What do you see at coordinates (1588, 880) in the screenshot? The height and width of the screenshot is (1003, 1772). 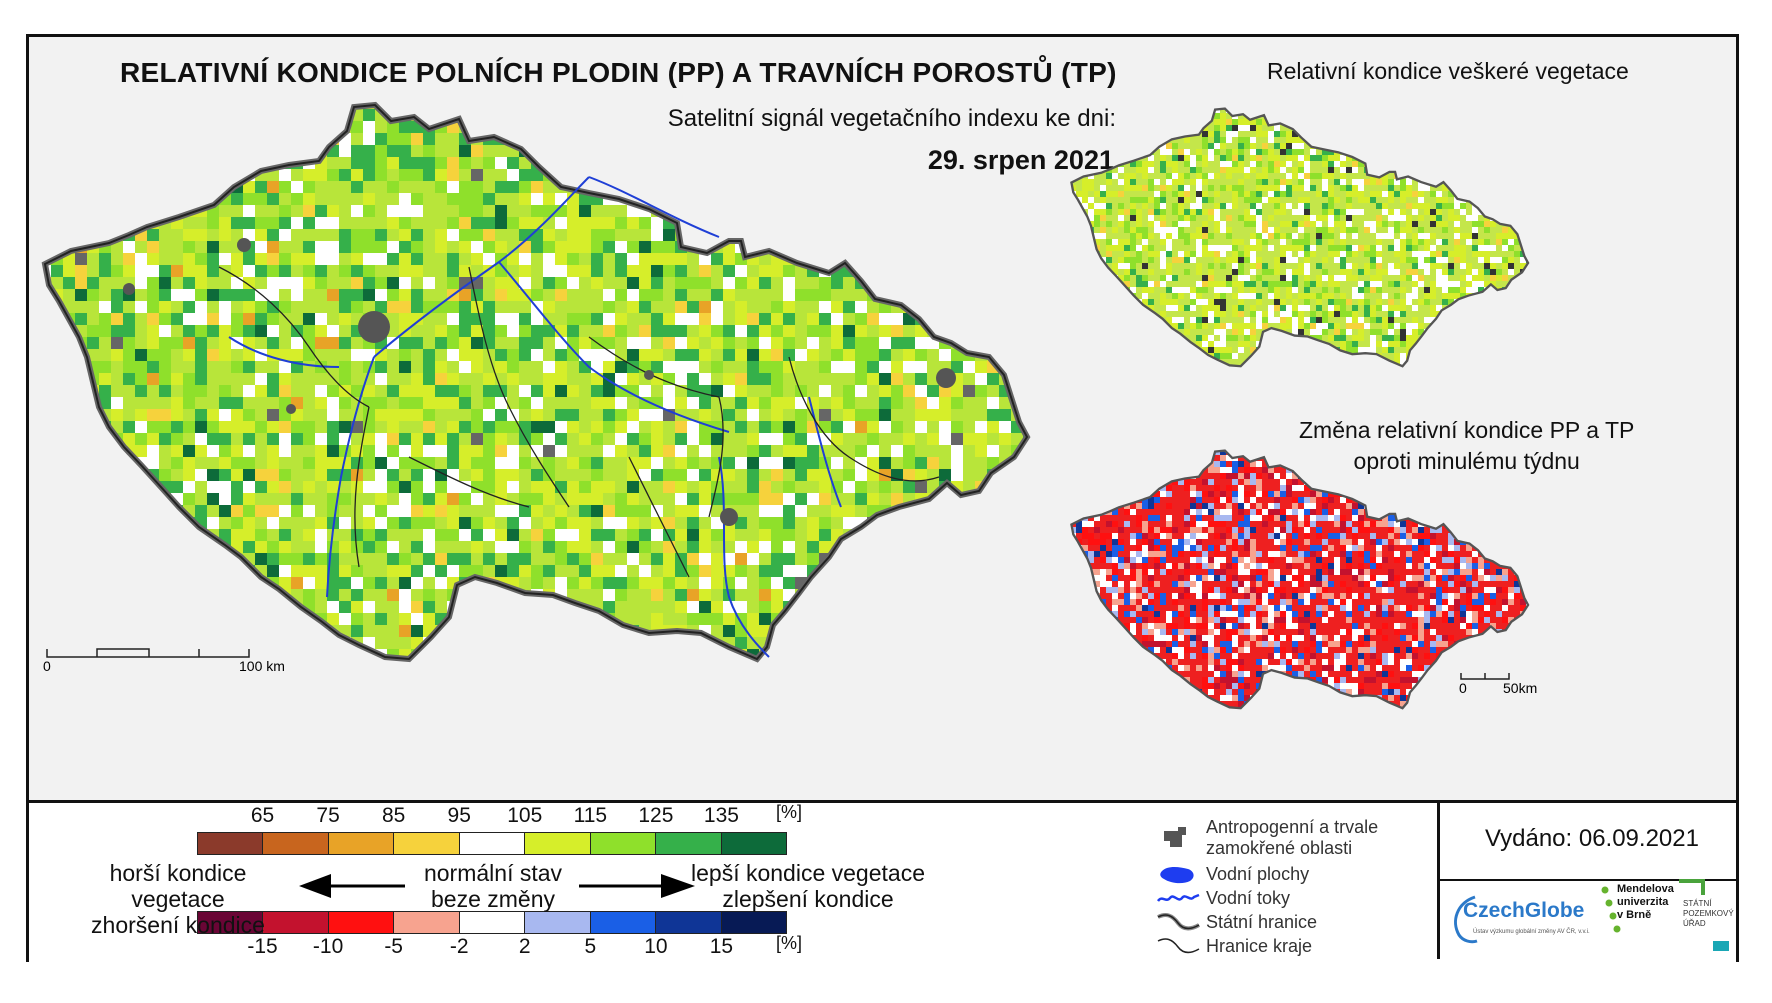 I see `issued-divider` at bounding box center [1588, 880].